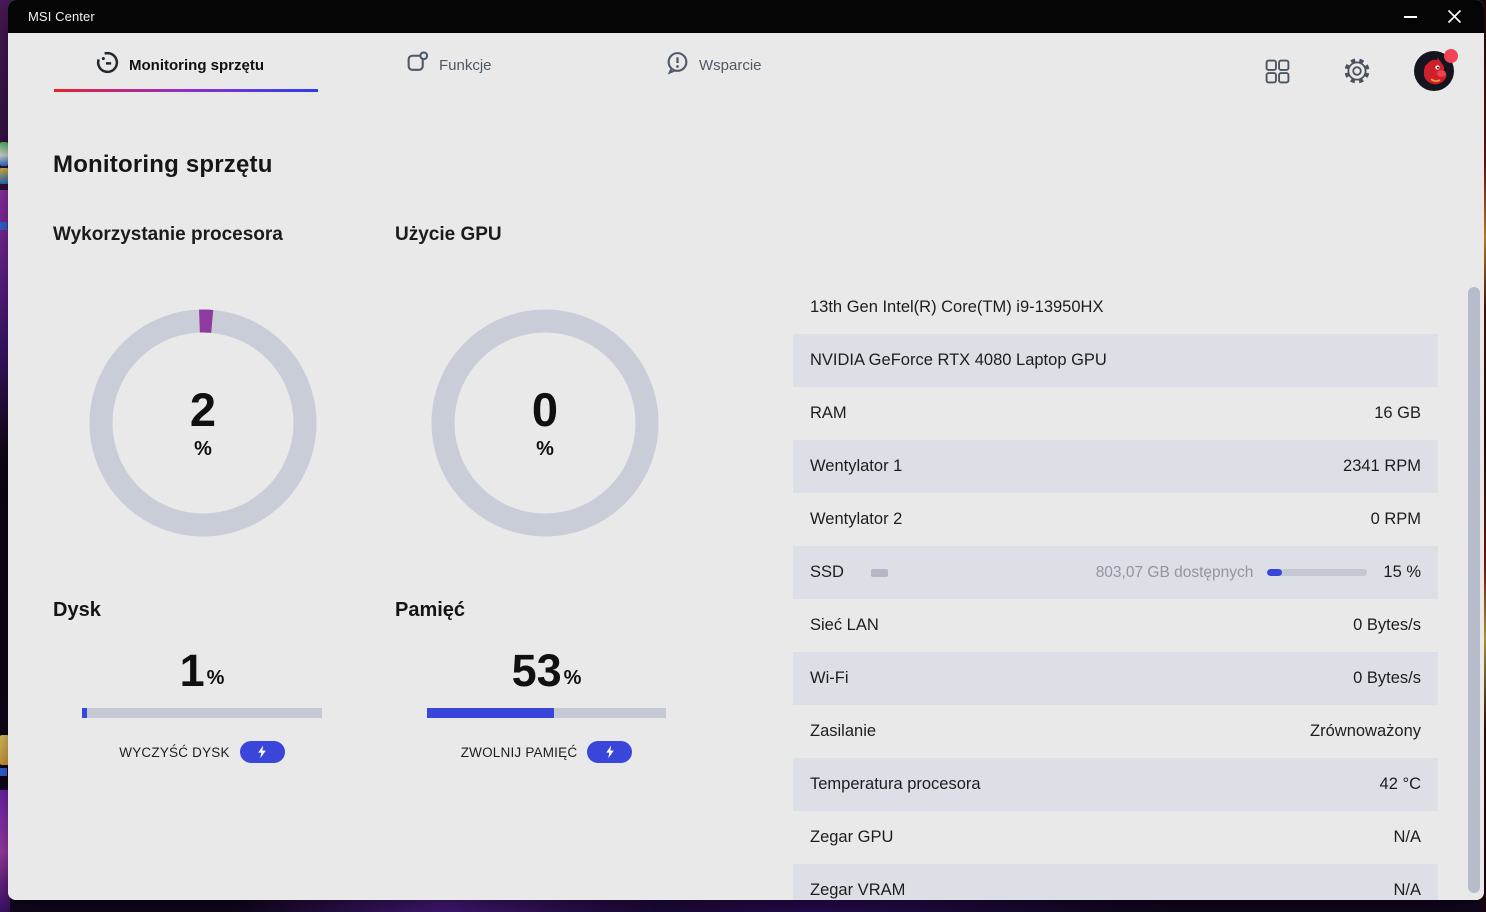 The image size is (1486, 912). What do you see at coordinates (1434, 71) in the screenshot?
I see `user-avatar-dragon` at bounding box center [1434, 71].